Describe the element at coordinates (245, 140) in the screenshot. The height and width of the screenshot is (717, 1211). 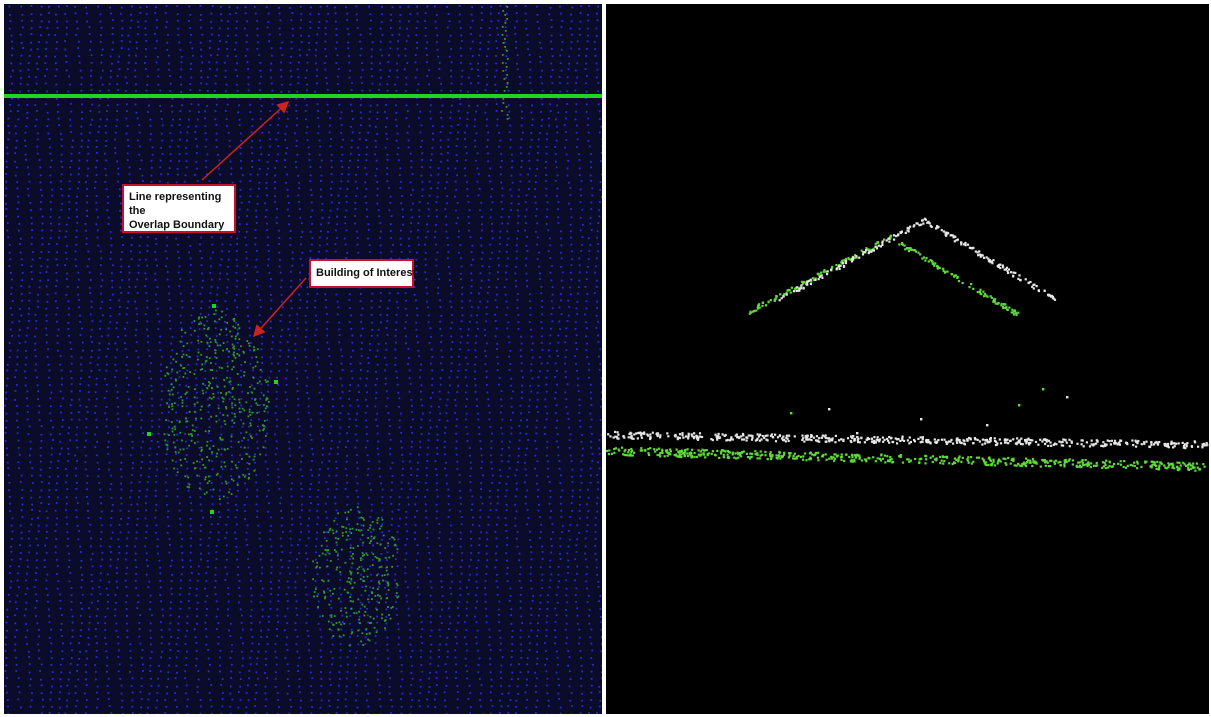
I see `overlap-boundary-arrow` at that location.